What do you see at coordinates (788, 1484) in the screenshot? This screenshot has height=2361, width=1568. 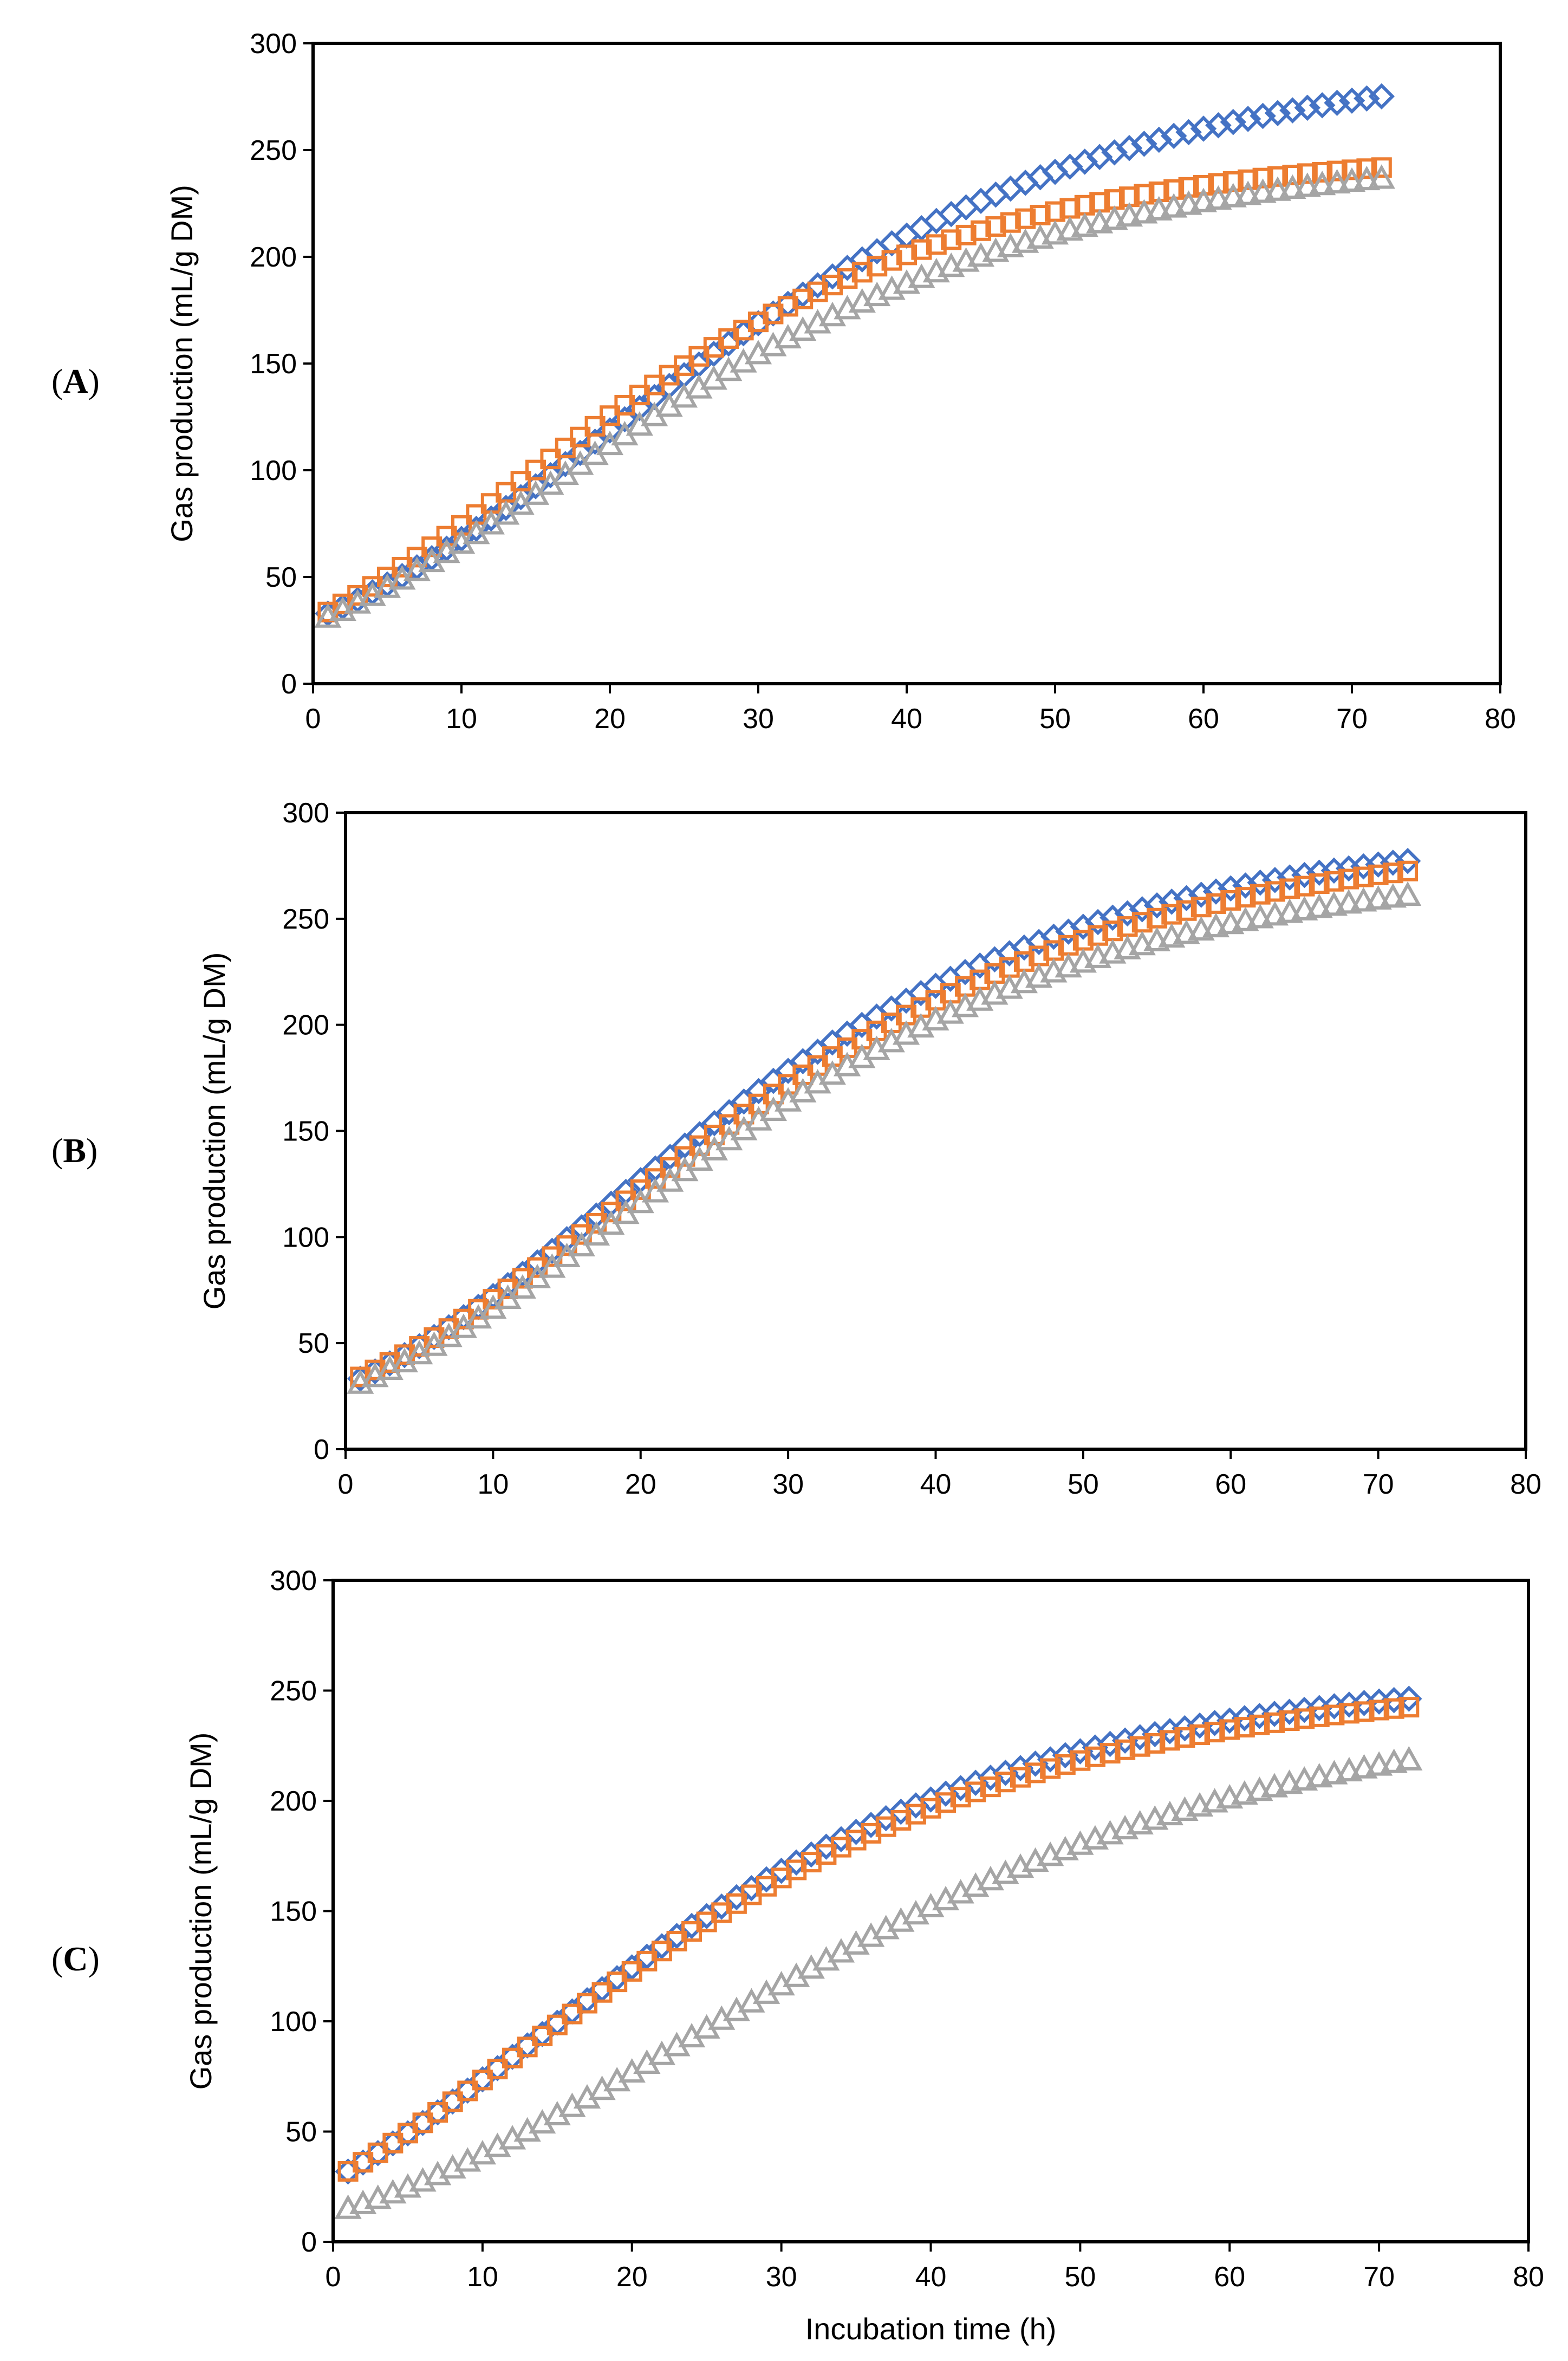 I see `x-tick-label: 30` at bounding box center [788, 1484].